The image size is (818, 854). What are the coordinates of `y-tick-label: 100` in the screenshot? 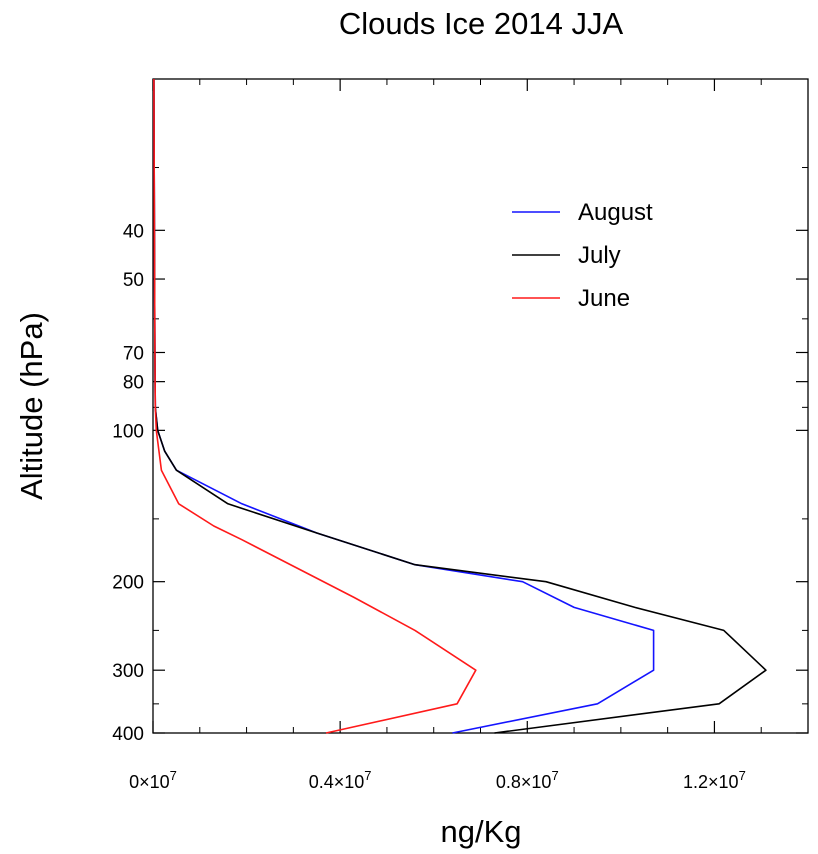 It's located at (128, 431).